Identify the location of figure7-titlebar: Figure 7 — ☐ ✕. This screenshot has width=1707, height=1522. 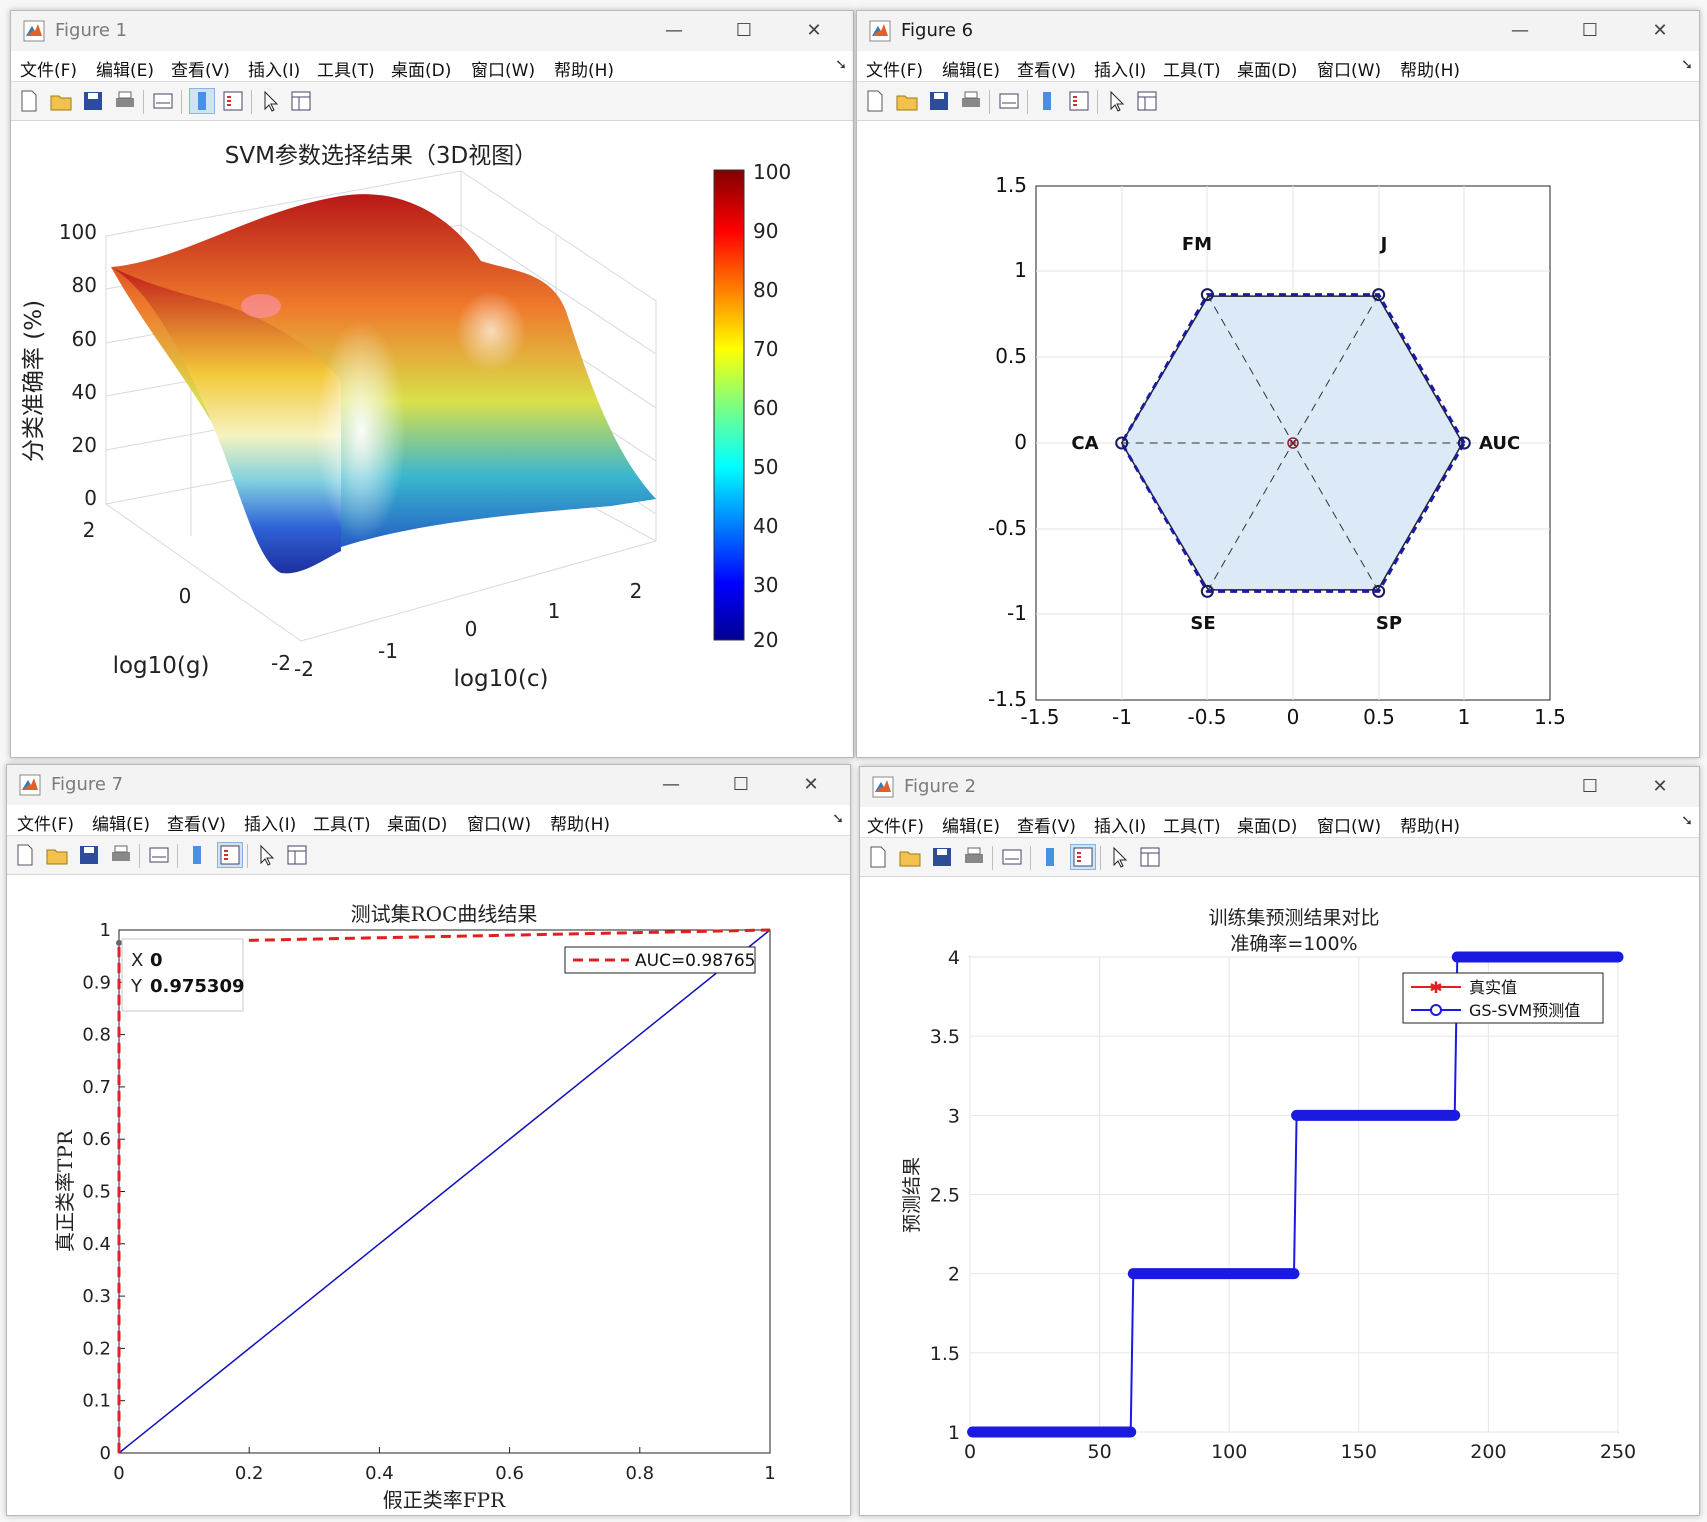
(428, 785).